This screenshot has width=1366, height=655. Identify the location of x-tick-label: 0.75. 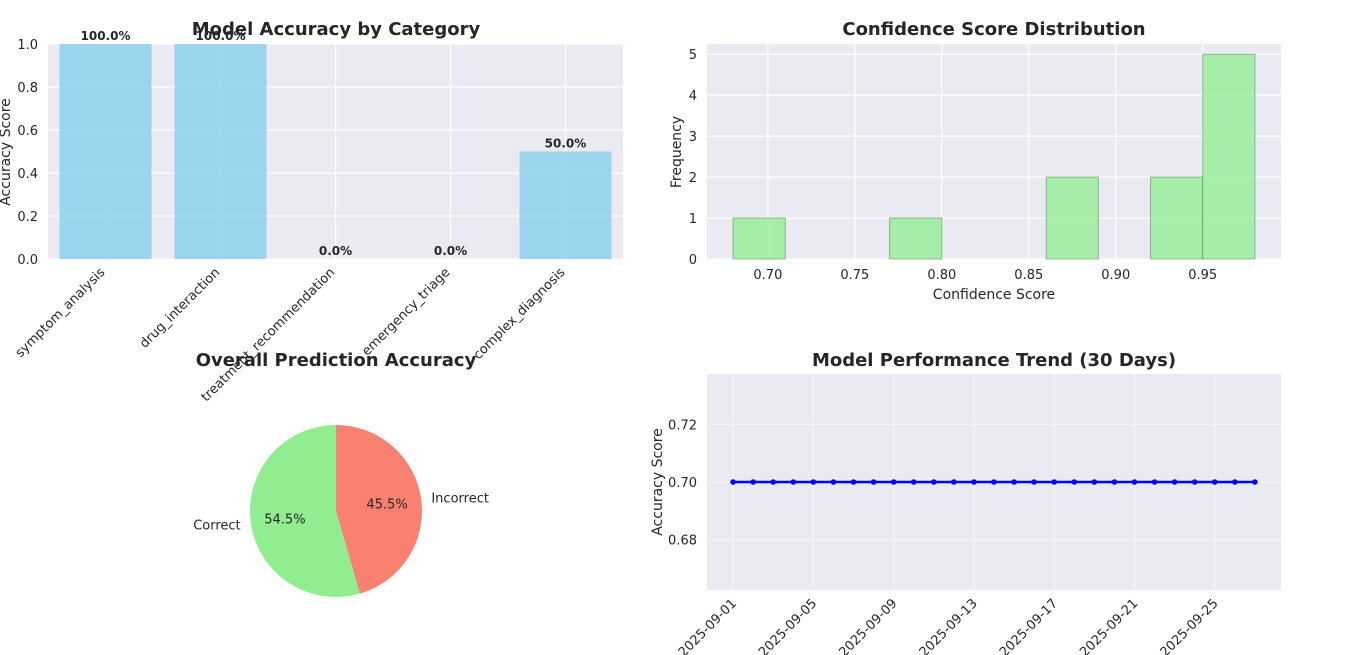
(854, 275).